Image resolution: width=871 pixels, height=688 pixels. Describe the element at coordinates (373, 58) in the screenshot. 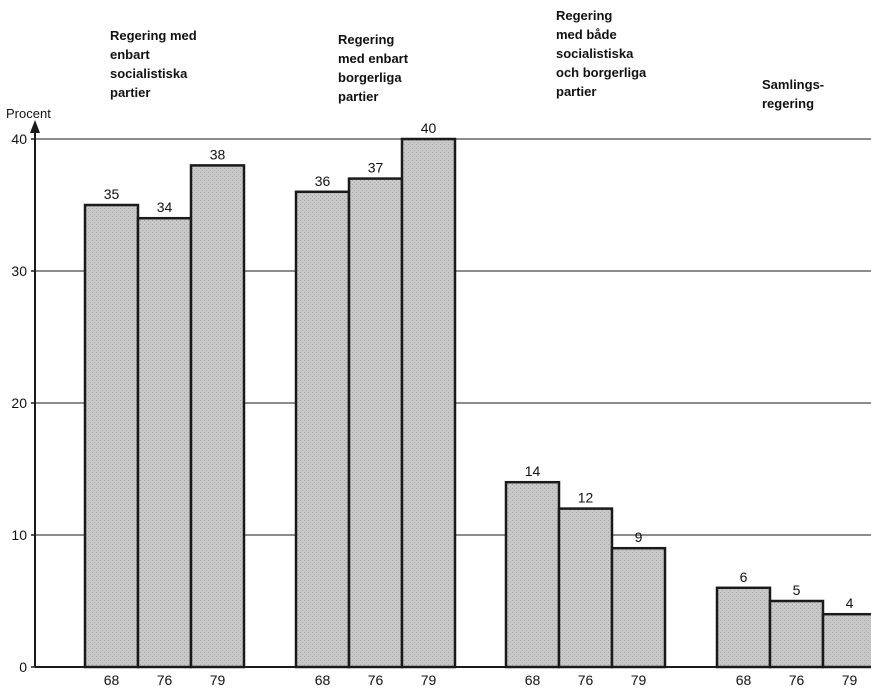

I see `category-label-line: med enbart` at that location.